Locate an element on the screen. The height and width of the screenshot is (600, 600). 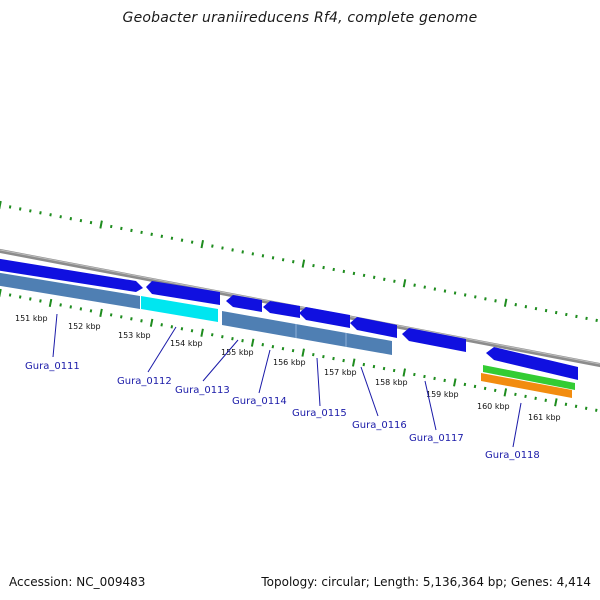
kbp-label: 157 kbp is located at coordinates (340, 372).